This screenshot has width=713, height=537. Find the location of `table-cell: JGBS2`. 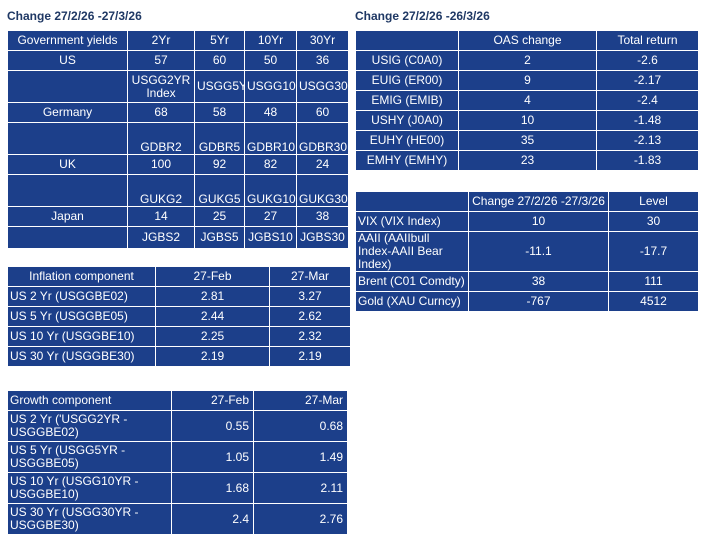

table-cell: JGBS2 is located at coordinates (161, 237).